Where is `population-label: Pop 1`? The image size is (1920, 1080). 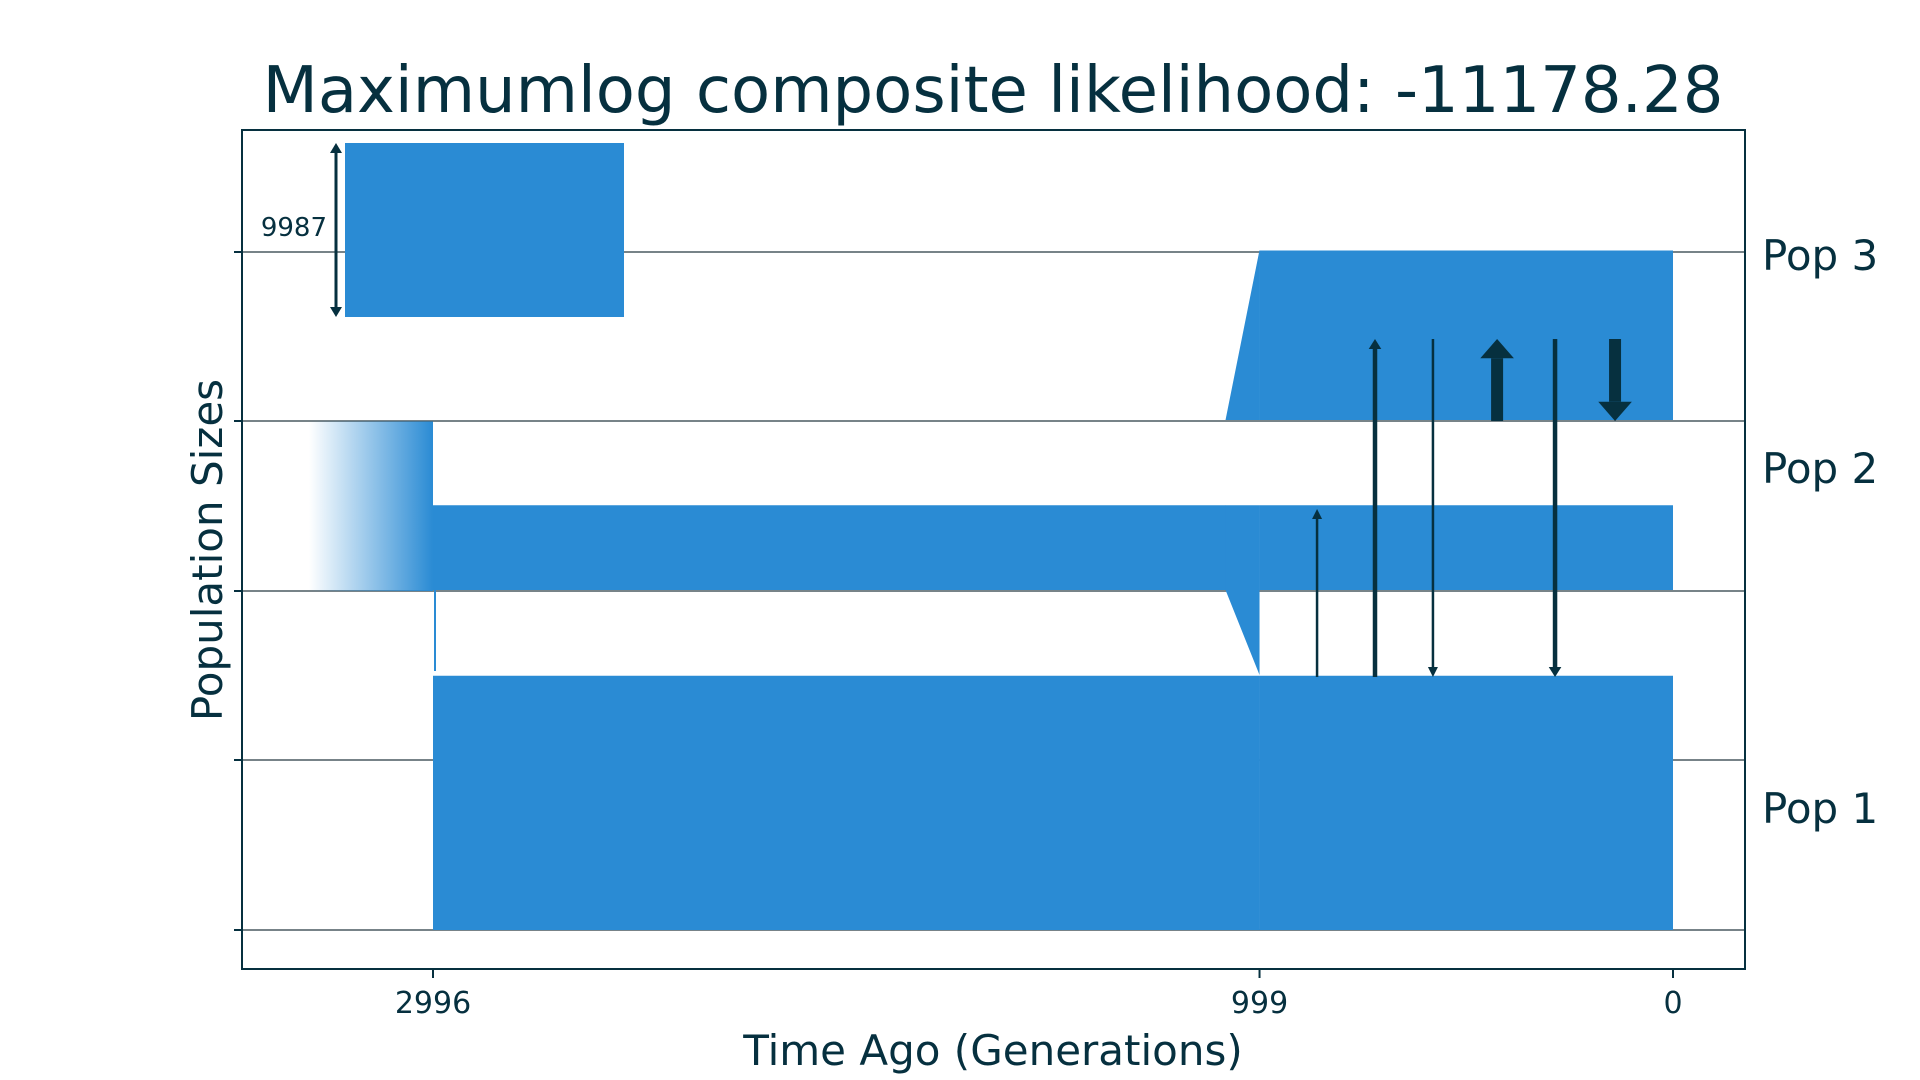
population-label: Pop 1 is located at coordinates (1820, 808).